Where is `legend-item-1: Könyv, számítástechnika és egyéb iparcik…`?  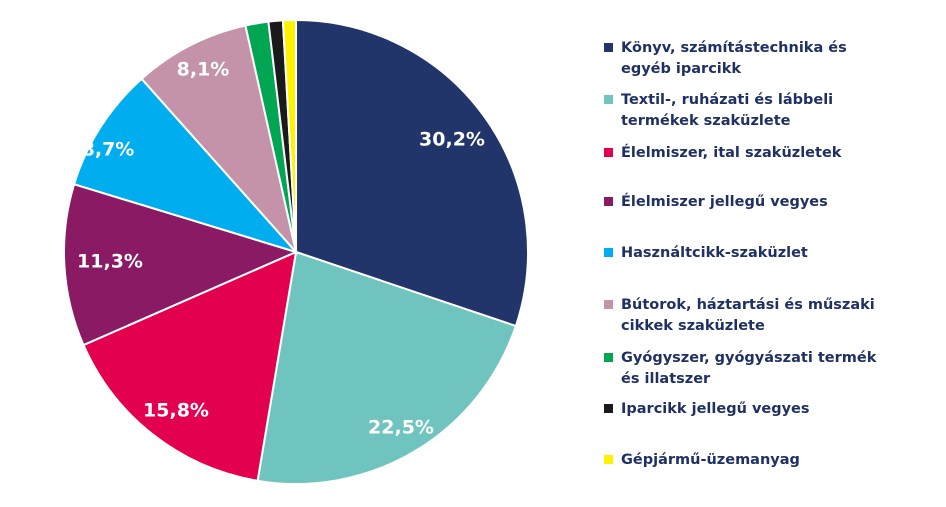 legend-item-1: Könyv, számítástechnika és egyéb iparcik… is located at coordinates (769, 59).